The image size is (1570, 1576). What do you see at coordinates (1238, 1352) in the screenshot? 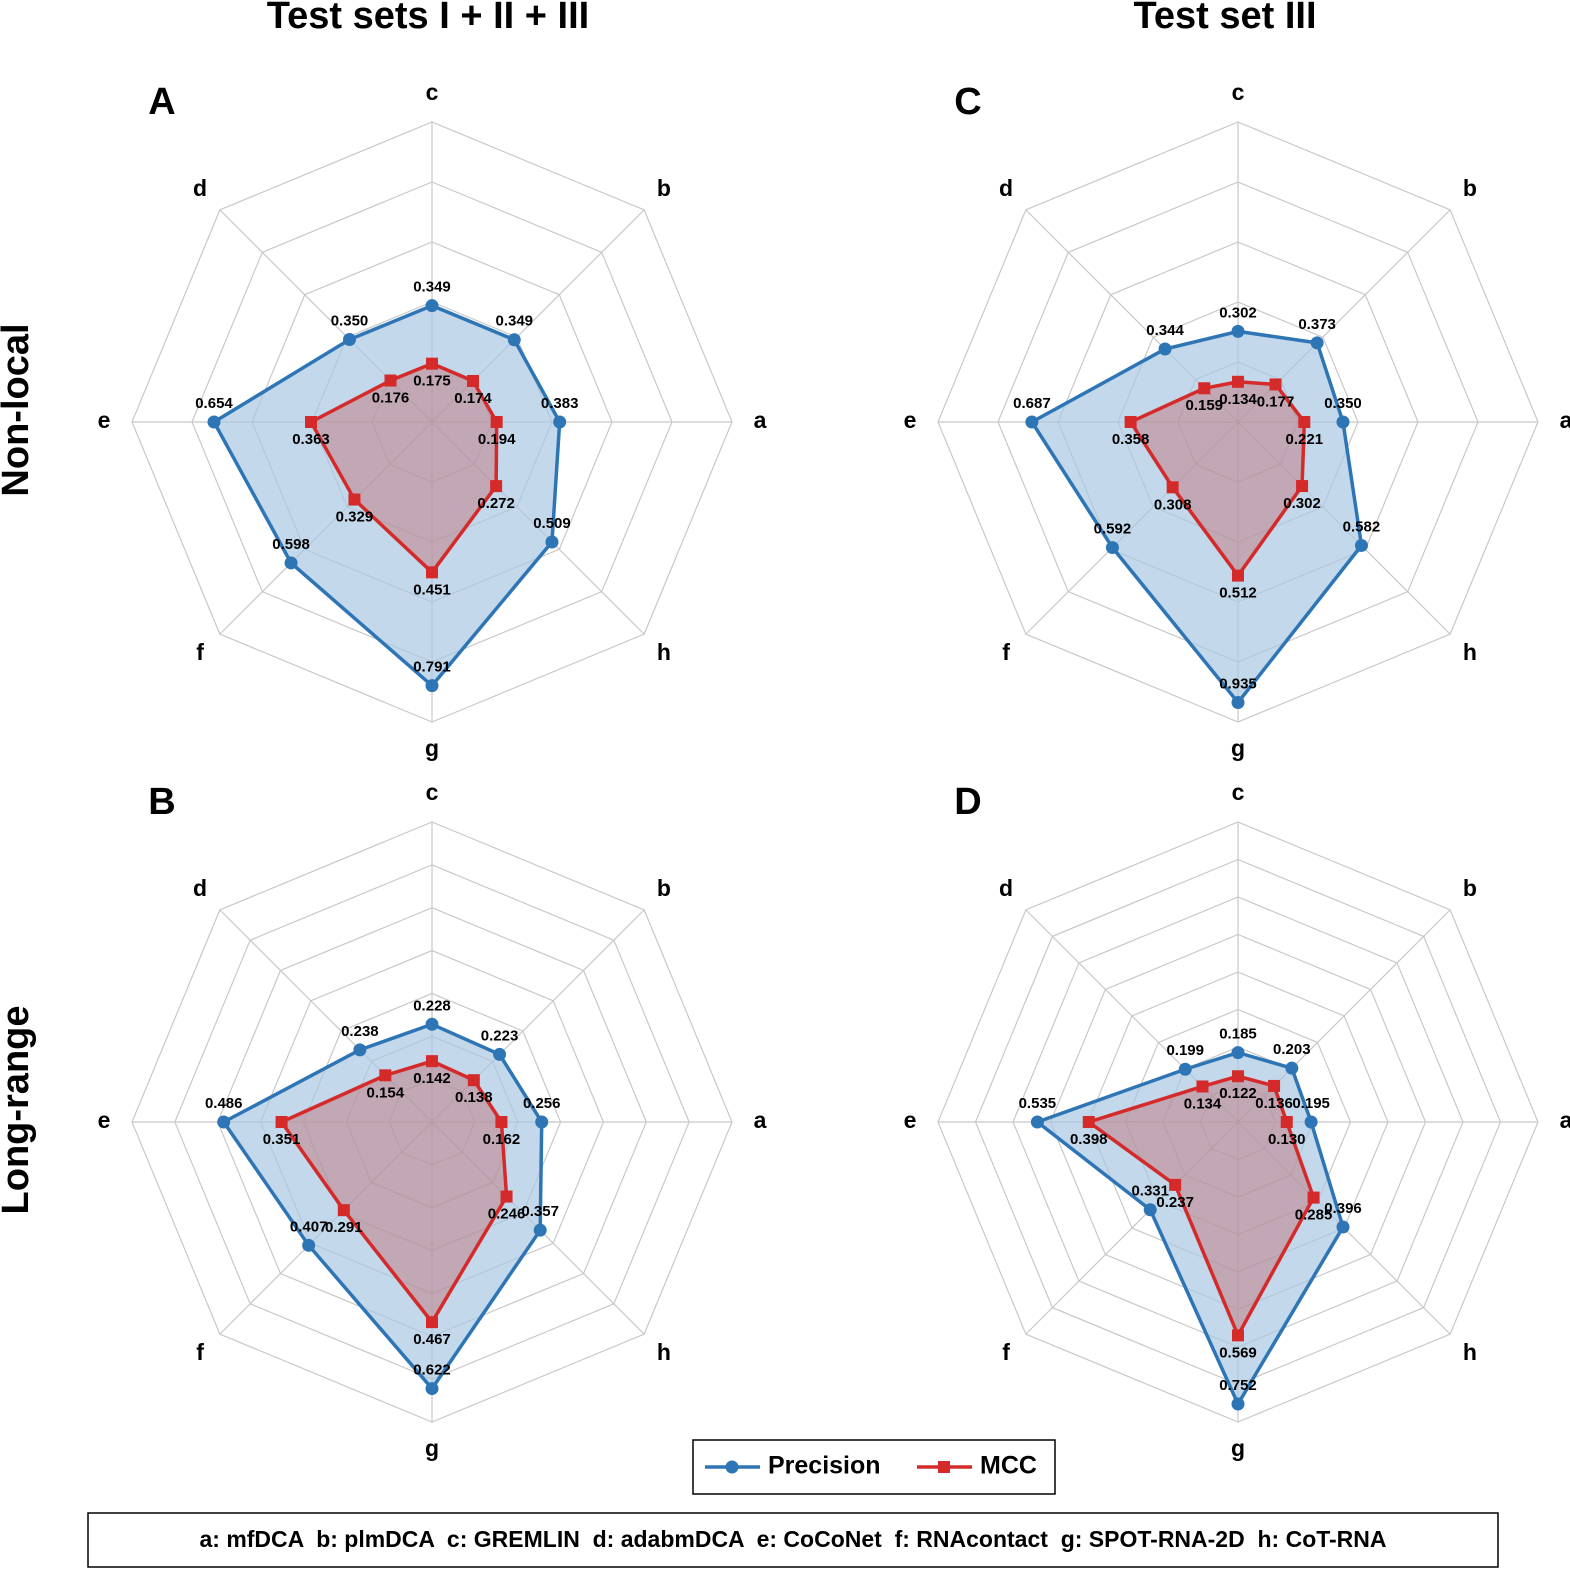
I see `value-label: 0.569` at bounding box center [1238, 1352].